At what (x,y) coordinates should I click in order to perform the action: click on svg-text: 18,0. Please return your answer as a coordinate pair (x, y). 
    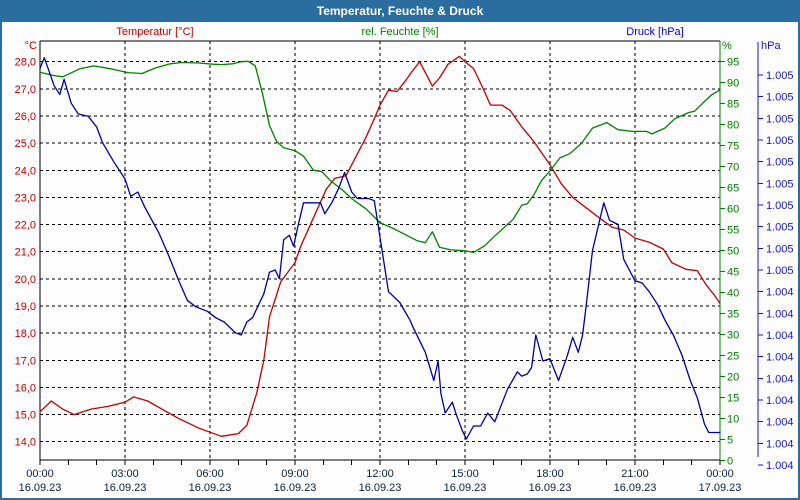
    Looking at the image, I should click on (25, 334).